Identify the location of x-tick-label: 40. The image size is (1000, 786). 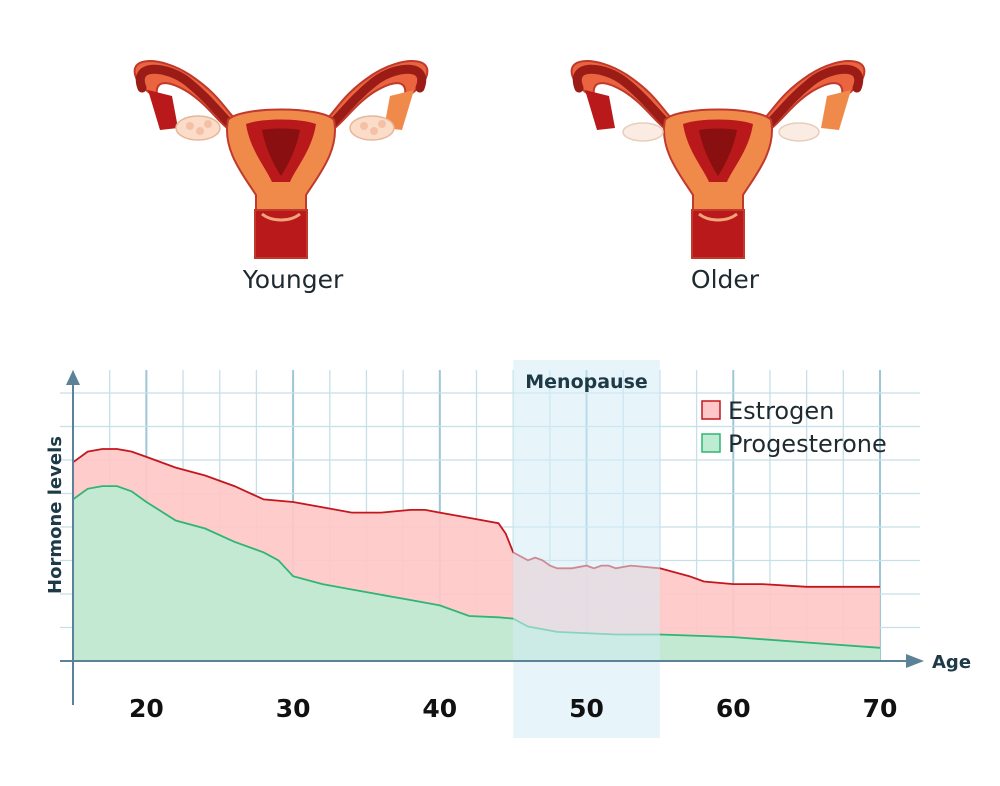
(439, 708).